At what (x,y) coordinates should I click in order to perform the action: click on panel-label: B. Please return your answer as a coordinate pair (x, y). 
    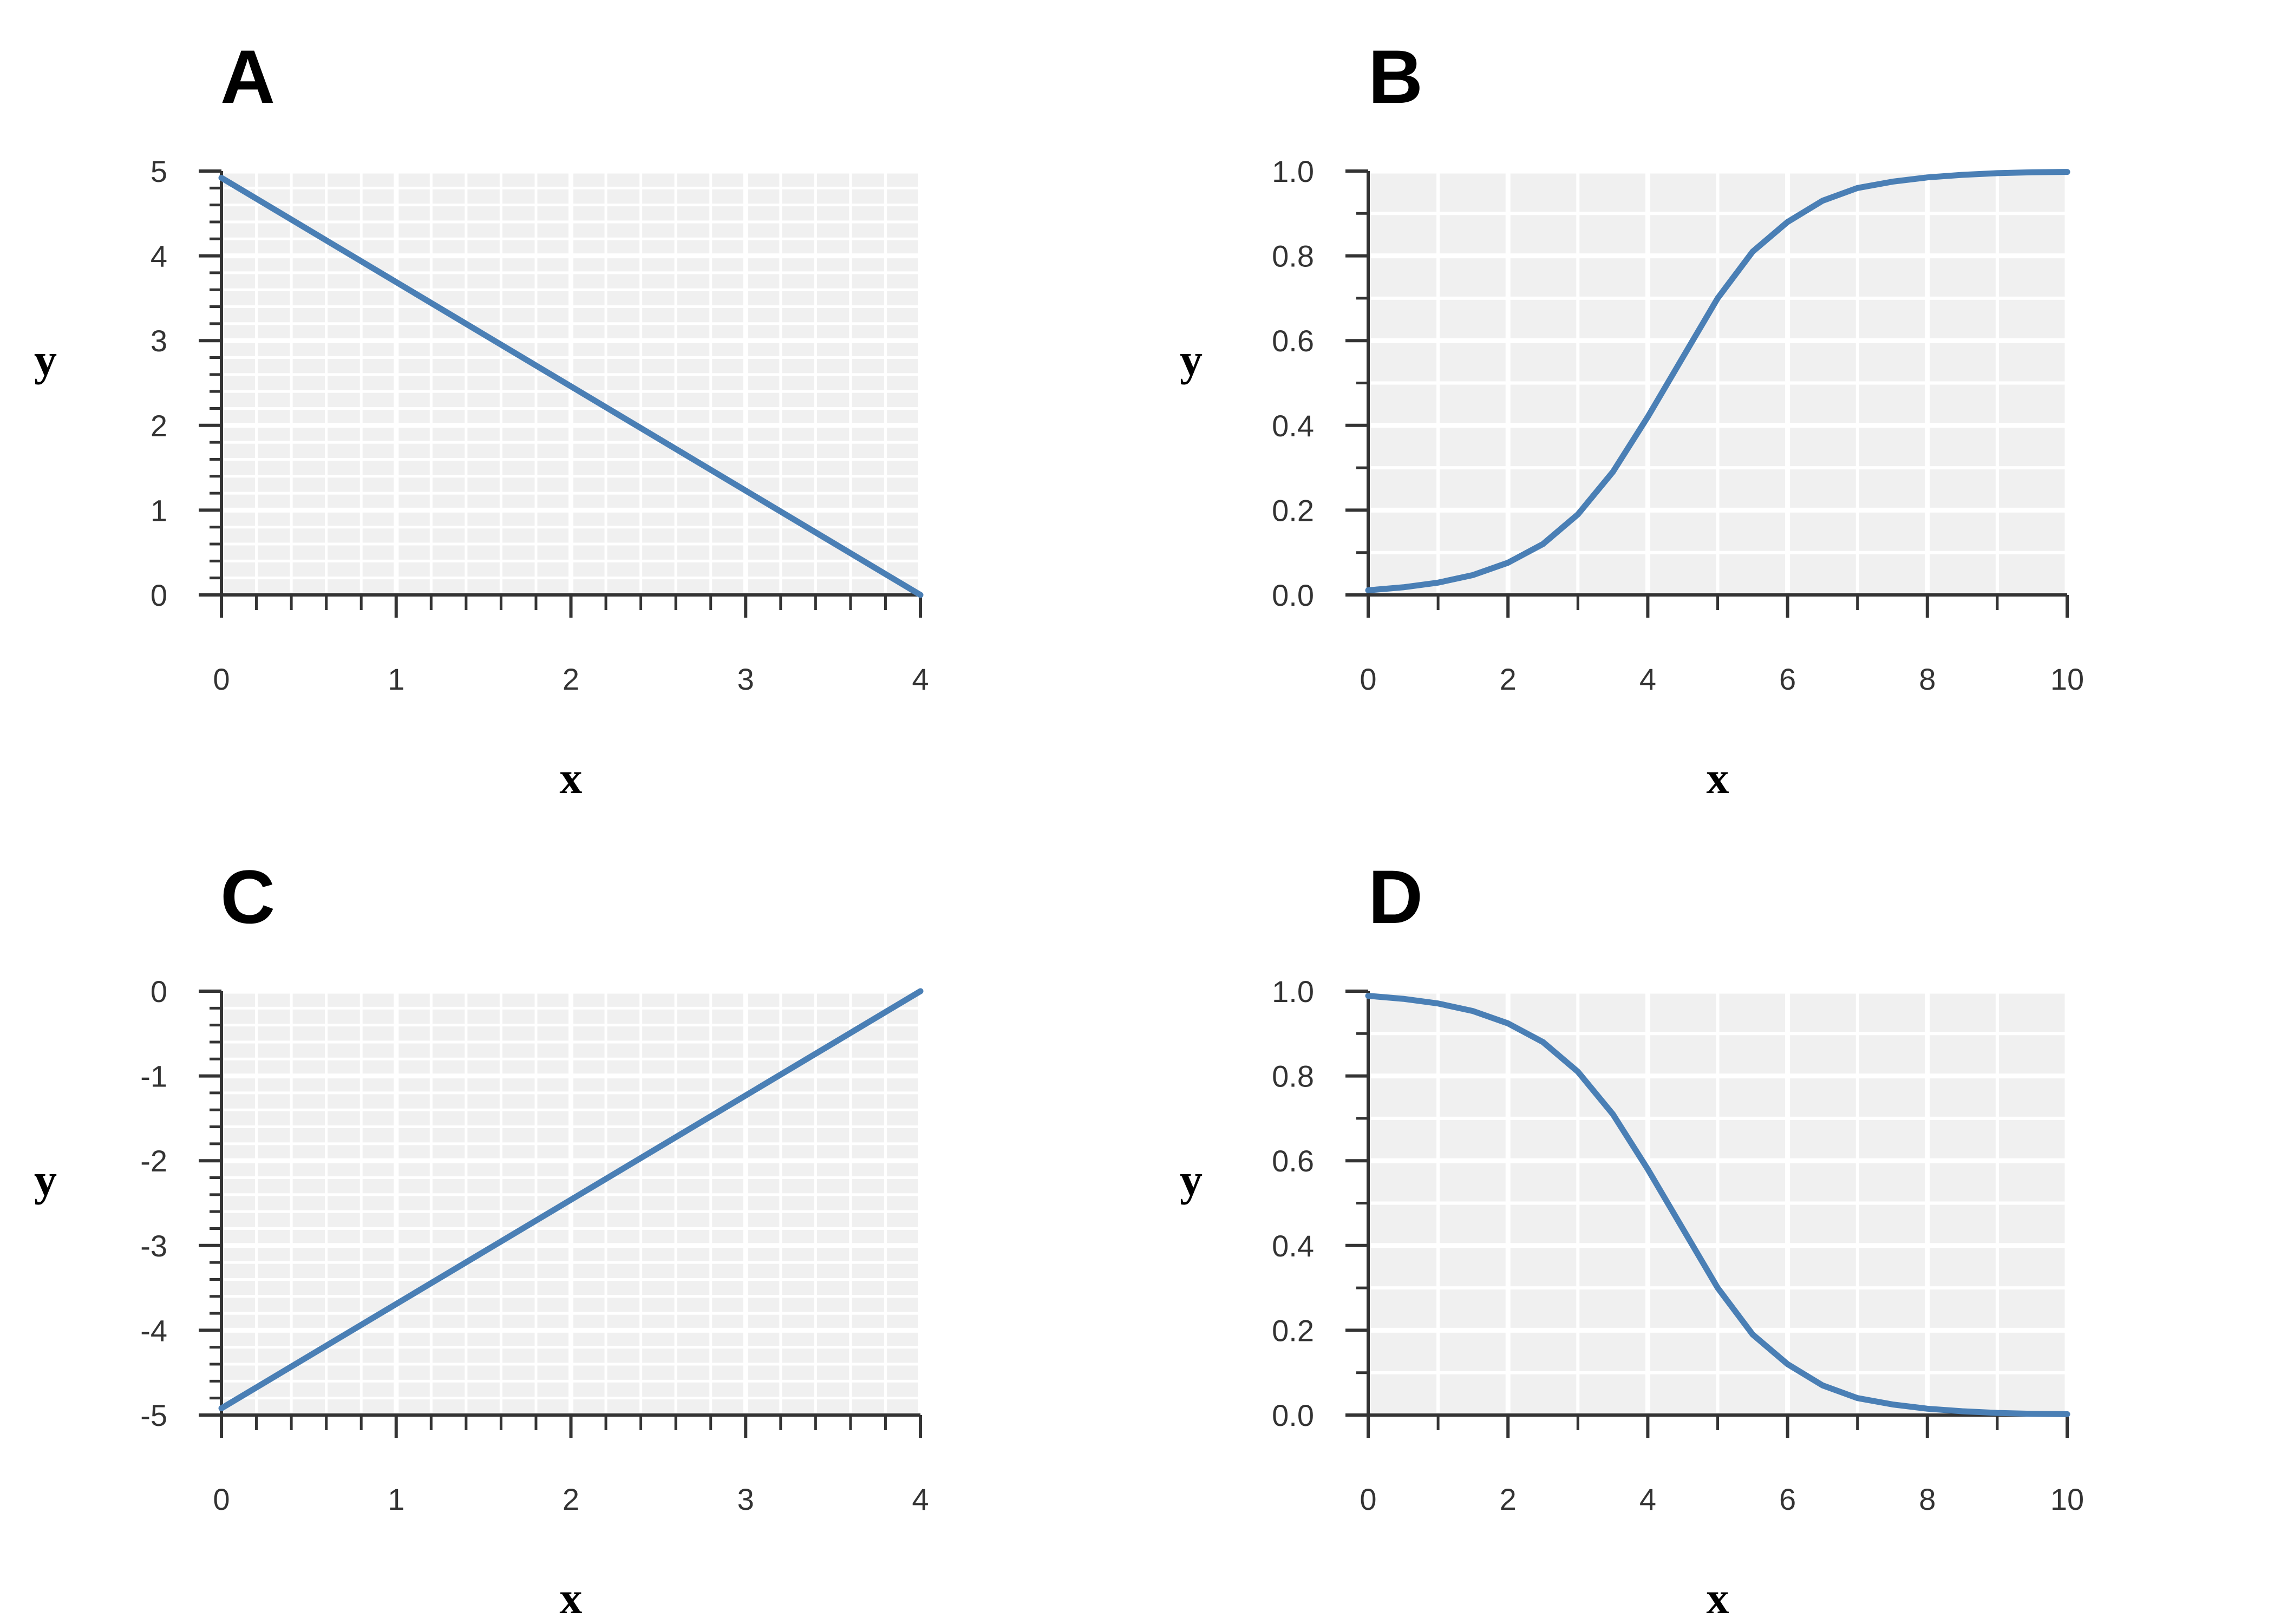
    Looking at the image, I should click on (1396, 76).